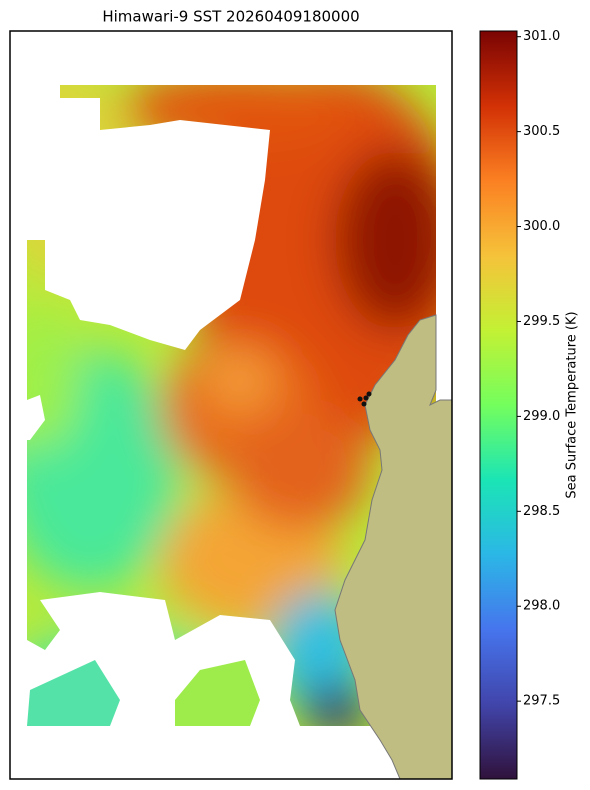 The height and width of the screenshot is (790, 590). Describe the element at coordinates (541, 226) in the screenshot. I see `colorbar-tick-label: 300.0` at that location.